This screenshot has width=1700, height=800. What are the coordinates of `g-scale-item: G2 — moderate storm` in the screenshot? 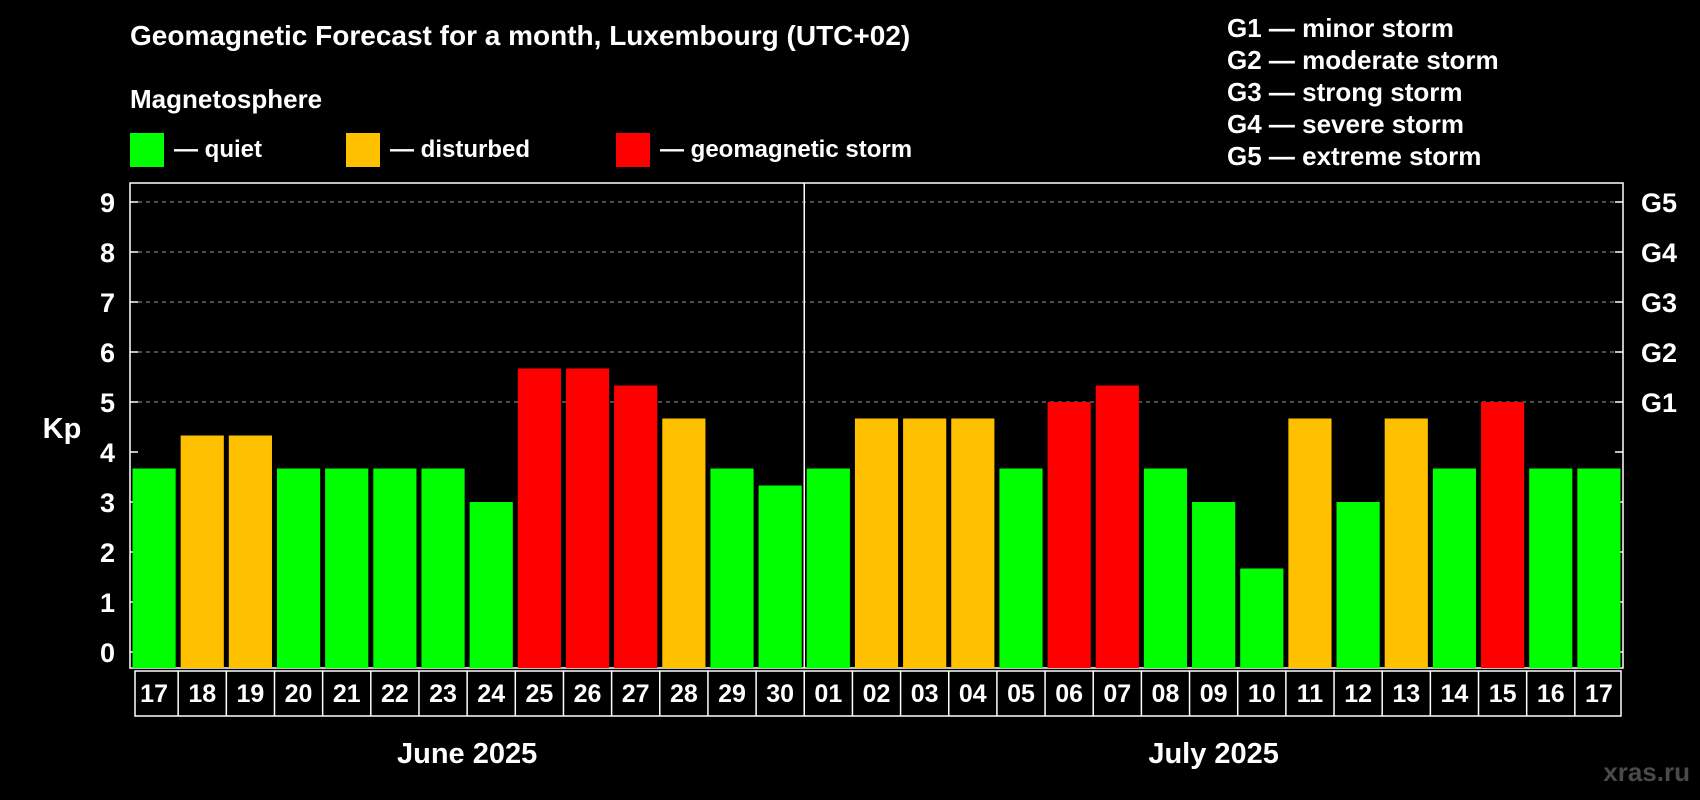 It's located at (1363, 60).